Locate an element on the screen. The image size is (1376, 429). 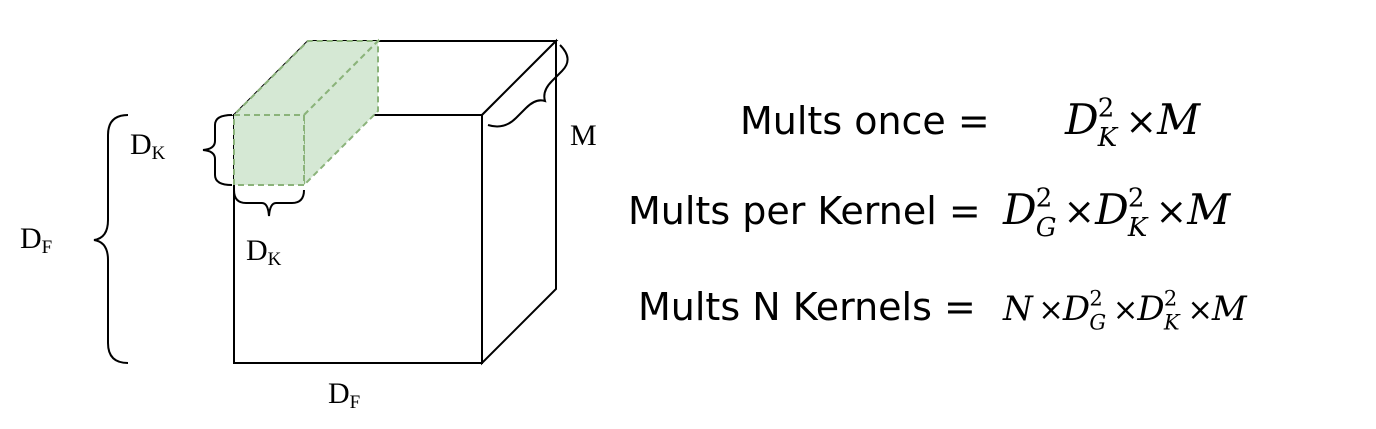
eq-per_kernel-subscript: K is located at coordinates (1138, 228).